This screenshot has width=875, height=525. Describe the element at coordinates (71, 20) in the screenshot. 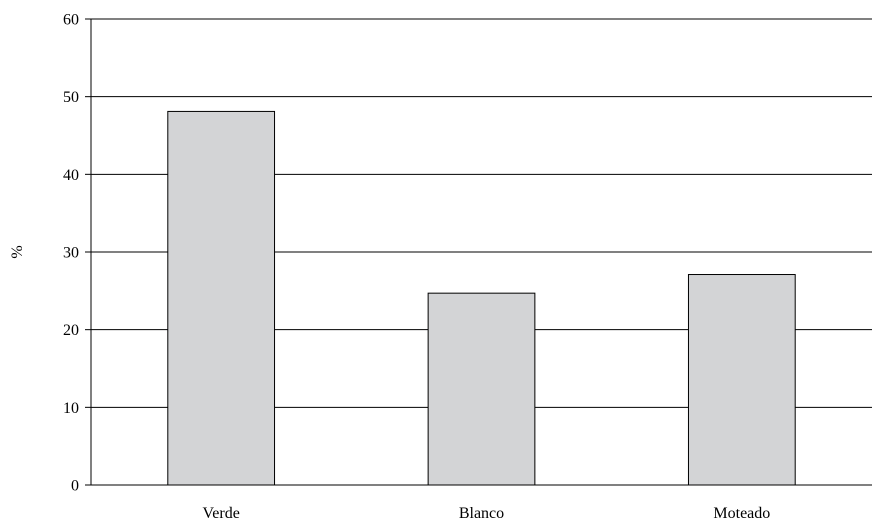

I see `y-tick-label: 60` at that location.